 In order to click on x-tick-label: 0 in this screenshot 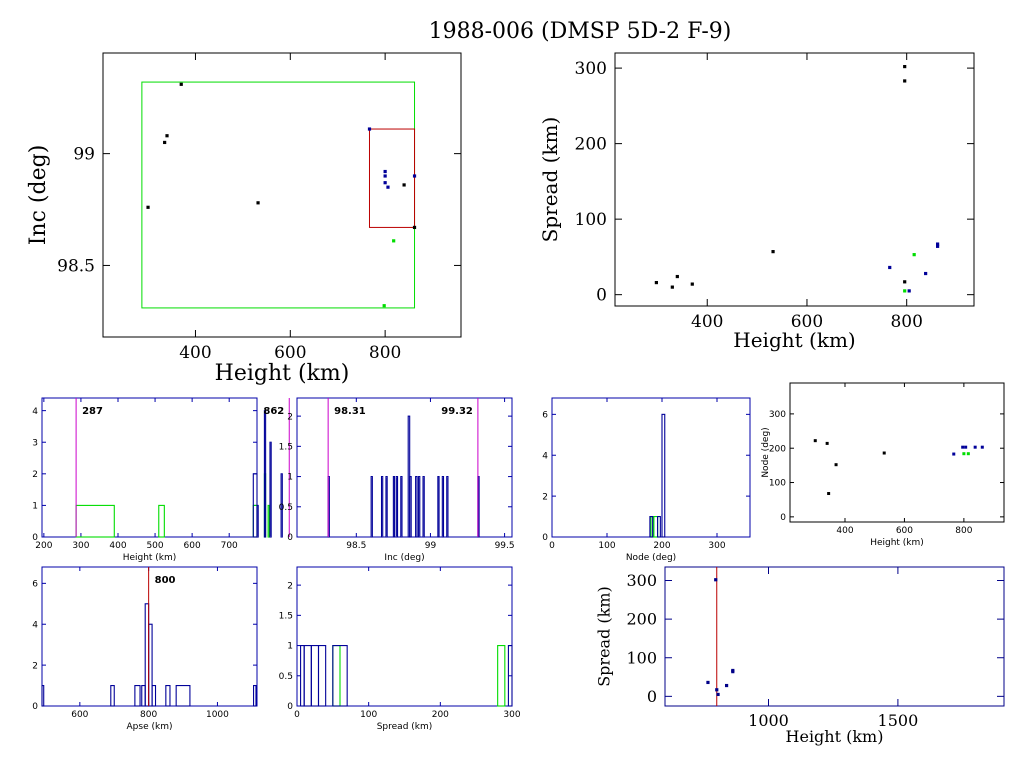, I will do `click(552, 546)`.